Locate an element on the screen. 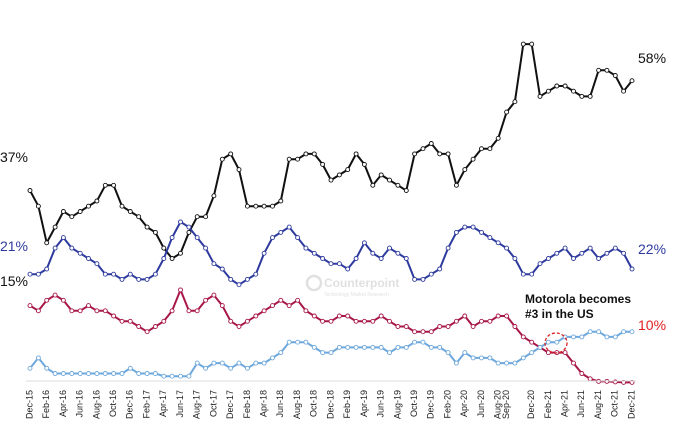 This screenshot has height=425, width=680. x-tick-label: Feb-19 is located at coordinates (347, 404).